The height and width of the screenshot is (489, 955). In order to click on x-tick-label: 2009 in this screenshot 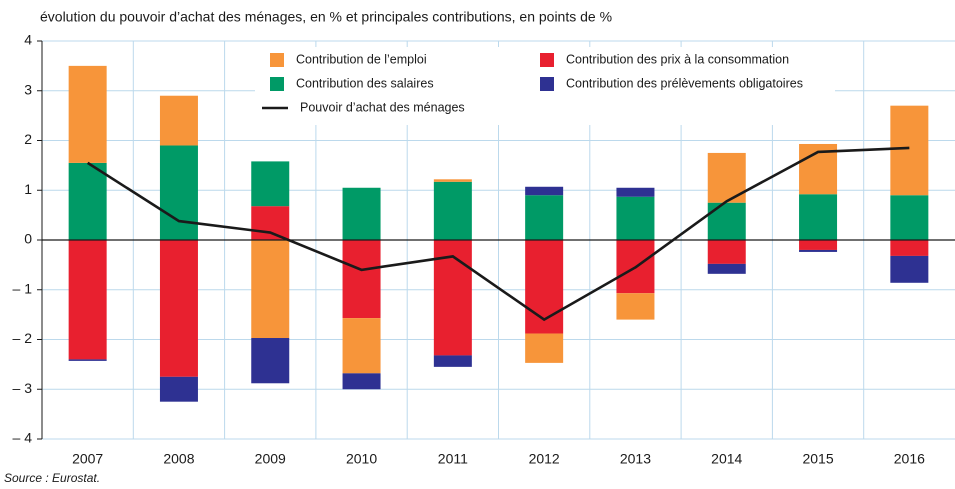, I will do `click(270, 459)`.